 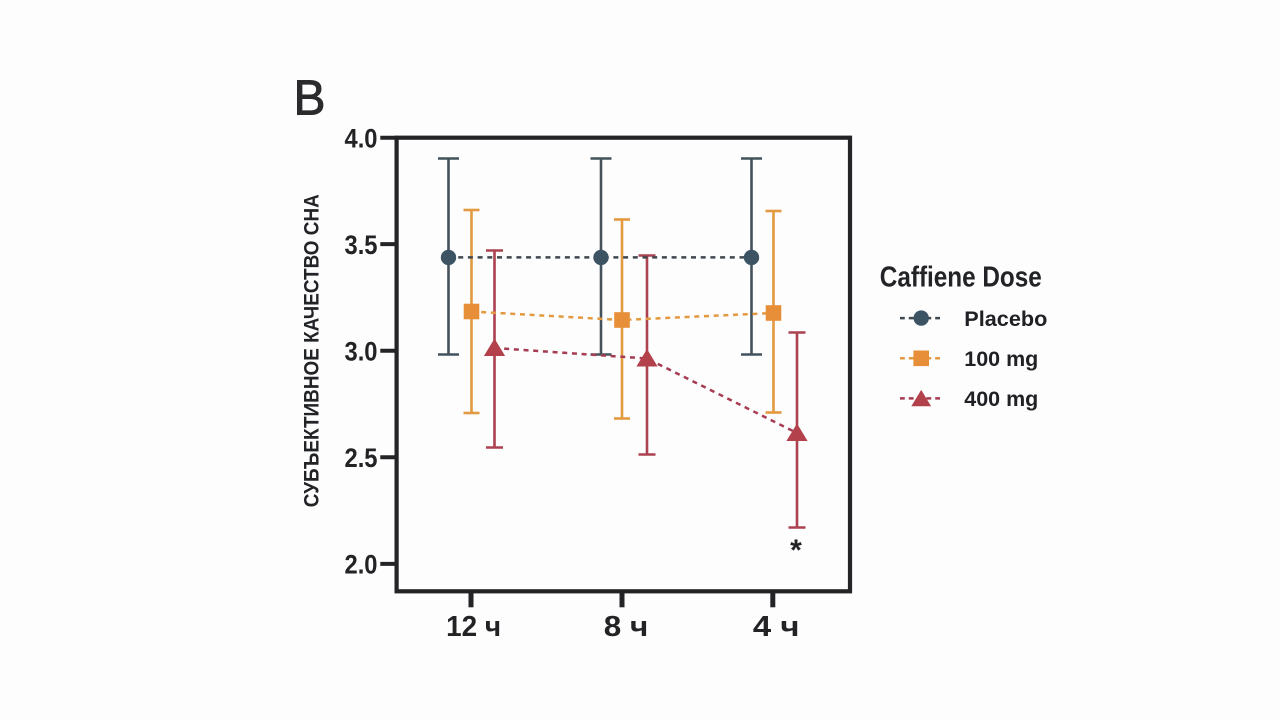 I want to click on svg-text: СУБЪЕКТИВНОЕ КАЧЕСТВО СНА, so click(x=312, y=350).